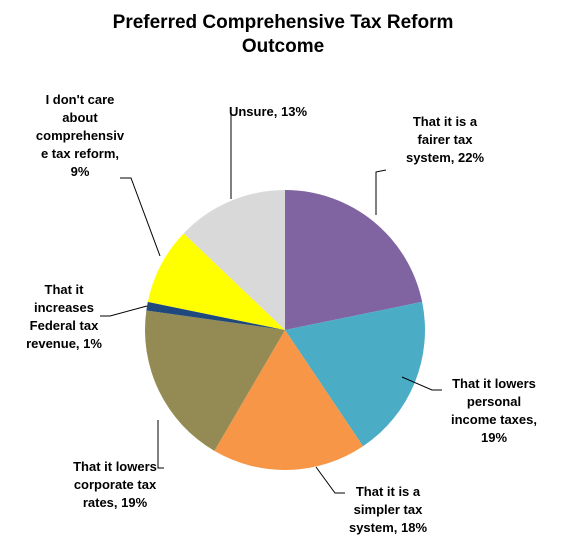 This screenshot has width=561, height=543. What do you see at coordinates (80, 153) in the screenshot?
I see `data-label-6-line-4: e tax reform,` at bounding box center [80, 153].